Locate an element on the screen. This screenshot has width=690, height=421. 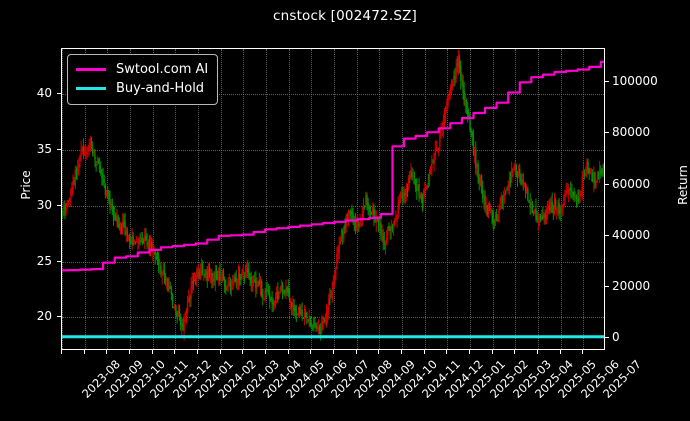
legend-item: Buy-and-Hold is located at coordinates (142, 88).